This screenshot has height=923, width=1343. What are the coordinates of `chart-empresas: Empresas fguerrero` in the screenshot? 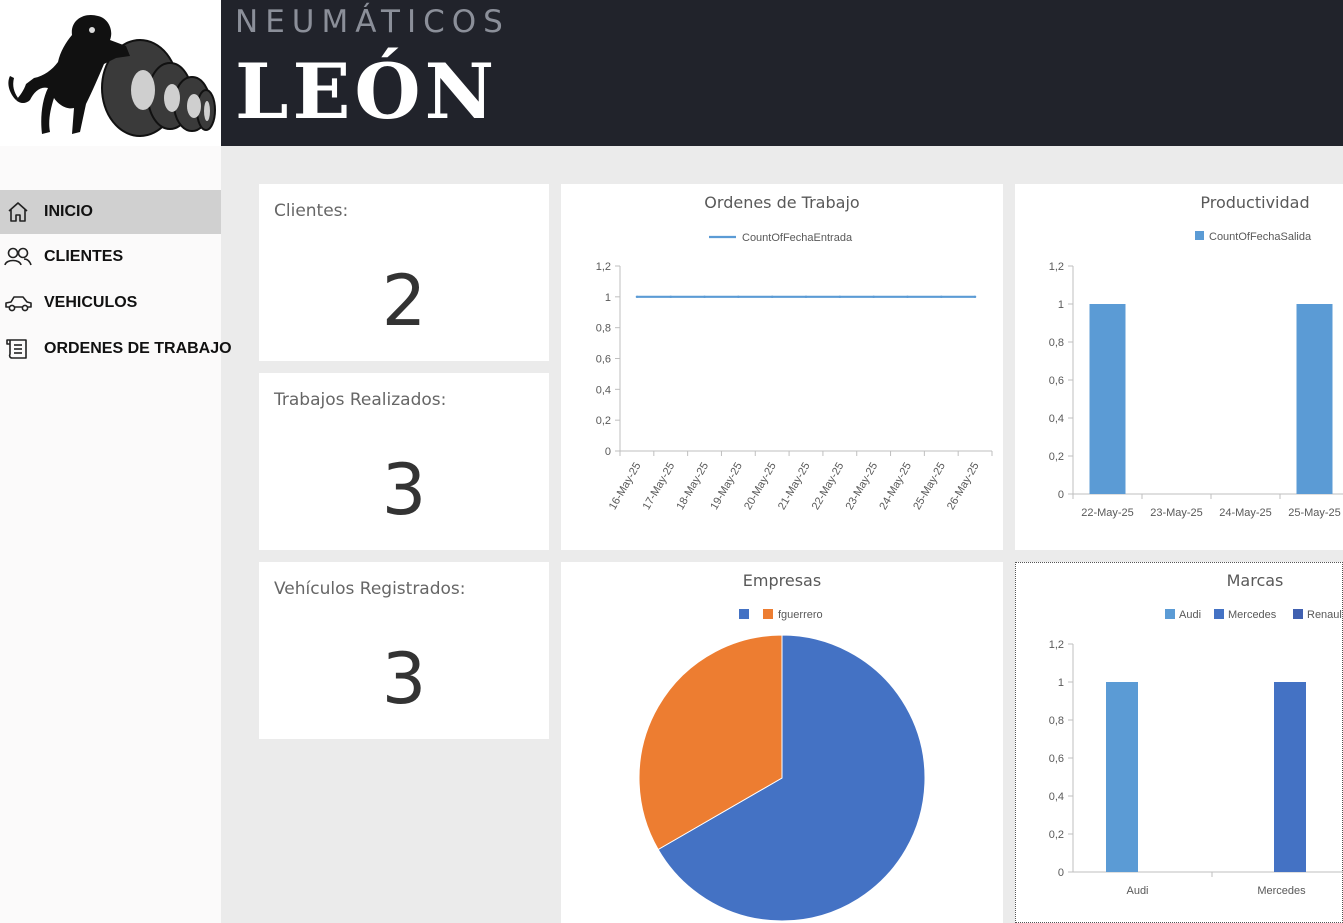 It's located at (782, 742).